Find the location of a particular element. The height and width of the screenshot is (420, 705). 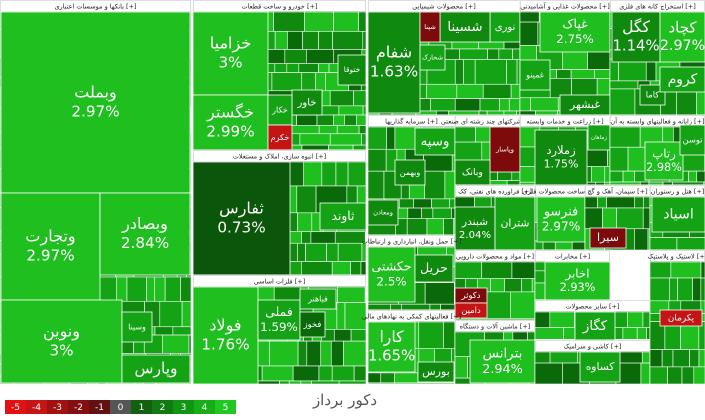

stock-name: فملی is located at coordinates (279, 311).